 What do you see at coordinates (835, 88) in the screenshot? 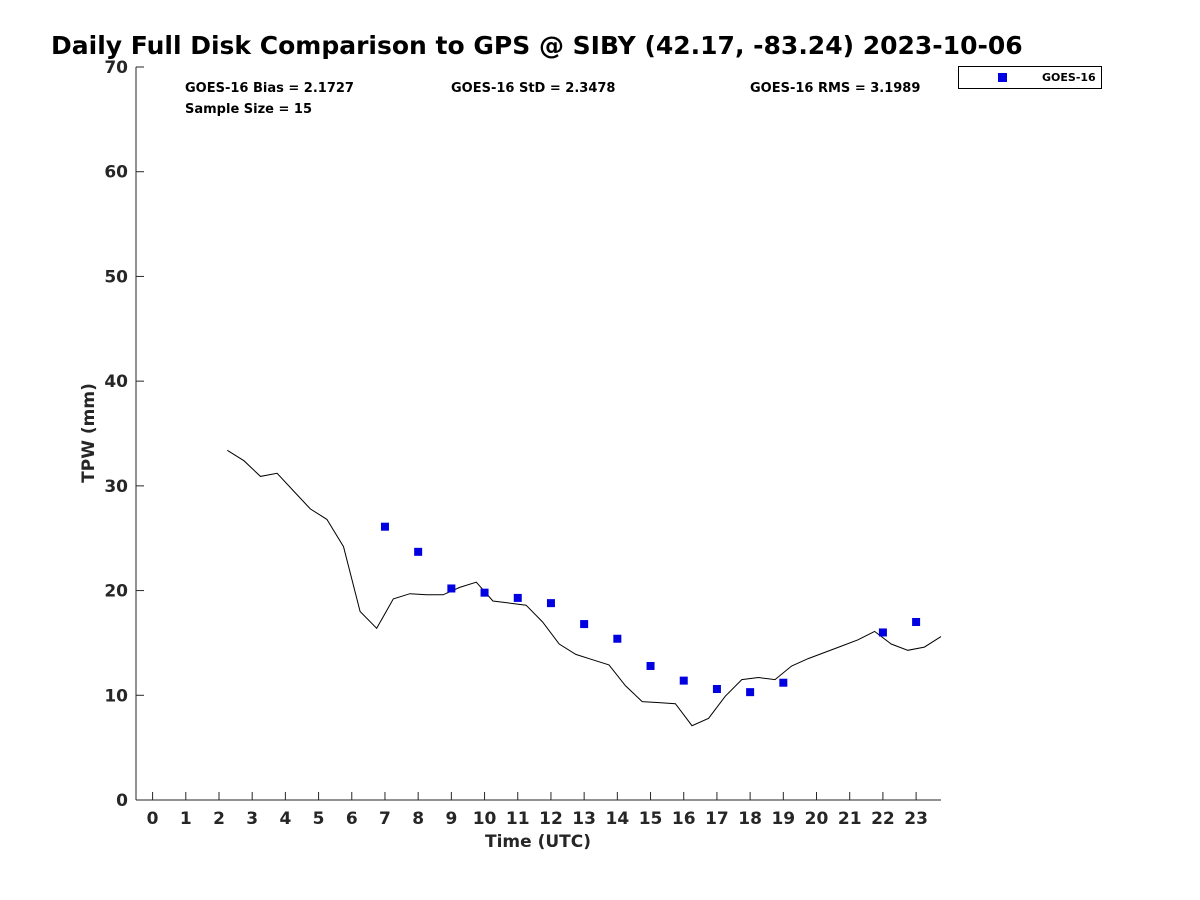
I see `stat-rms: GOES-16 RMS = 3.1989` at bounding box center [835, 88].